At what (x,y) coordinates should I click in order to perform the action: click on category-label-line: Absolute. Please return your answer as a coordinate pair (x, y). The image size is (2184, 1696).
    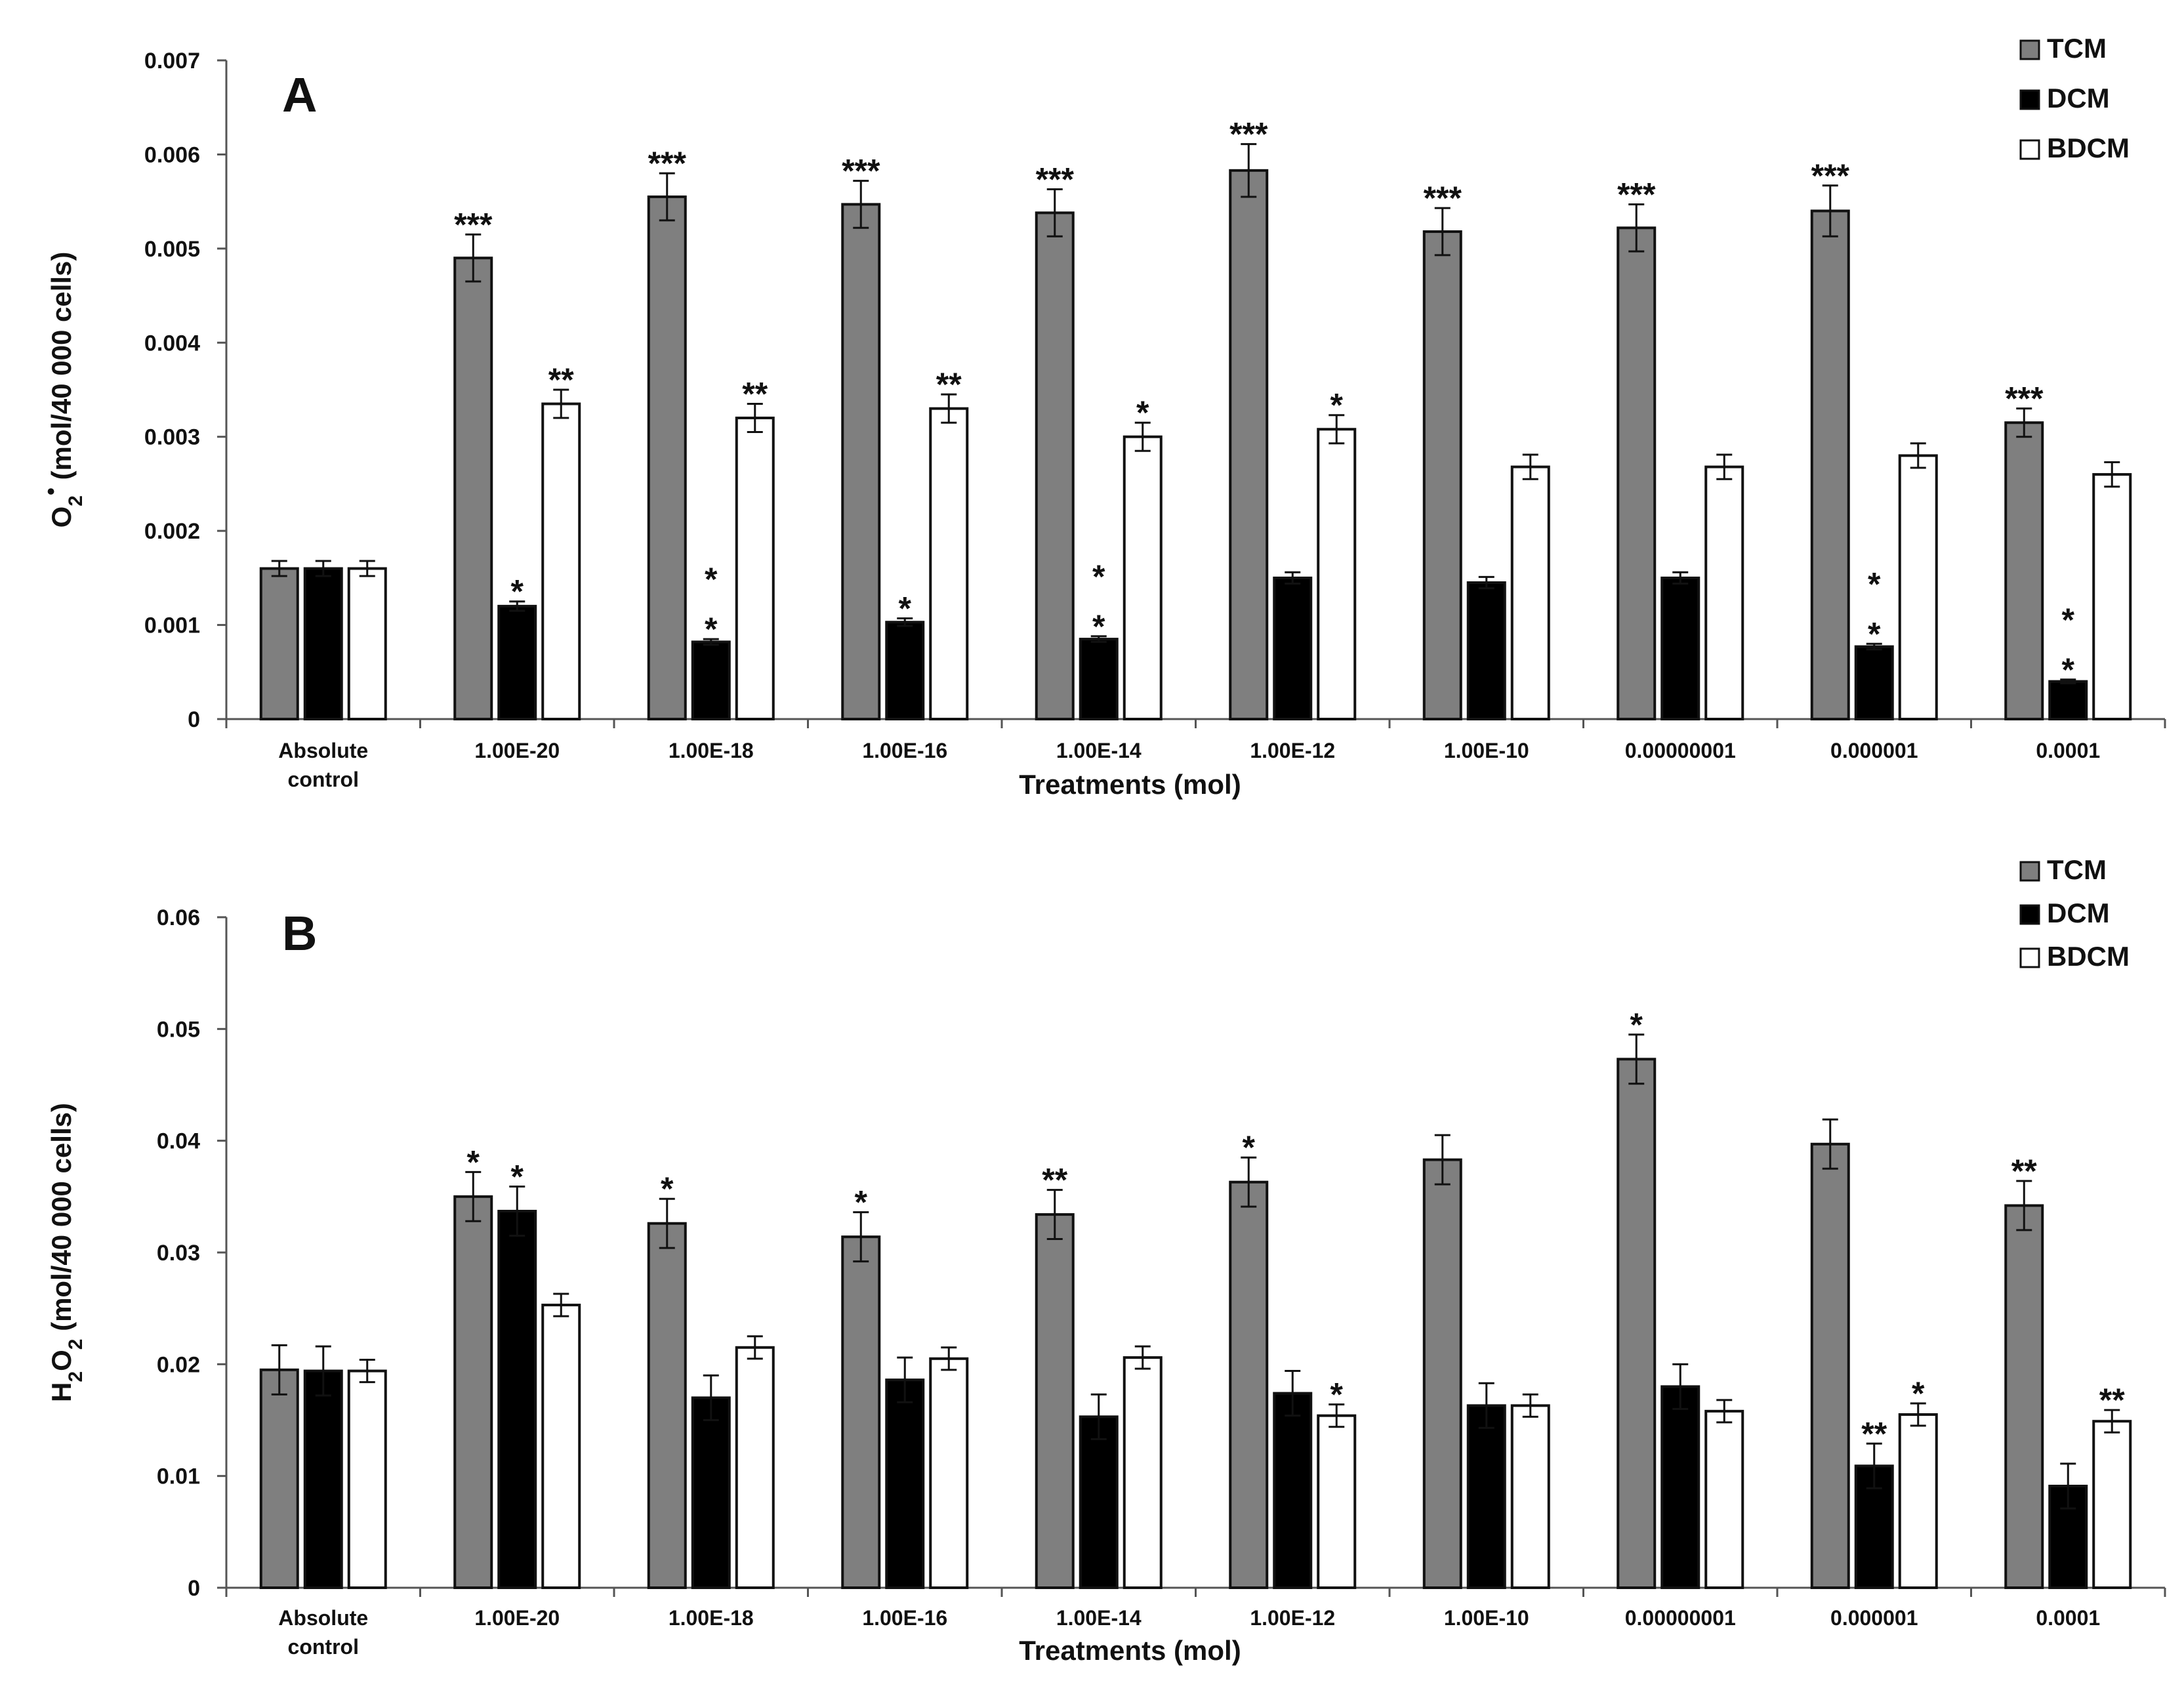
    Looking at the image, I should click on (323, 751).